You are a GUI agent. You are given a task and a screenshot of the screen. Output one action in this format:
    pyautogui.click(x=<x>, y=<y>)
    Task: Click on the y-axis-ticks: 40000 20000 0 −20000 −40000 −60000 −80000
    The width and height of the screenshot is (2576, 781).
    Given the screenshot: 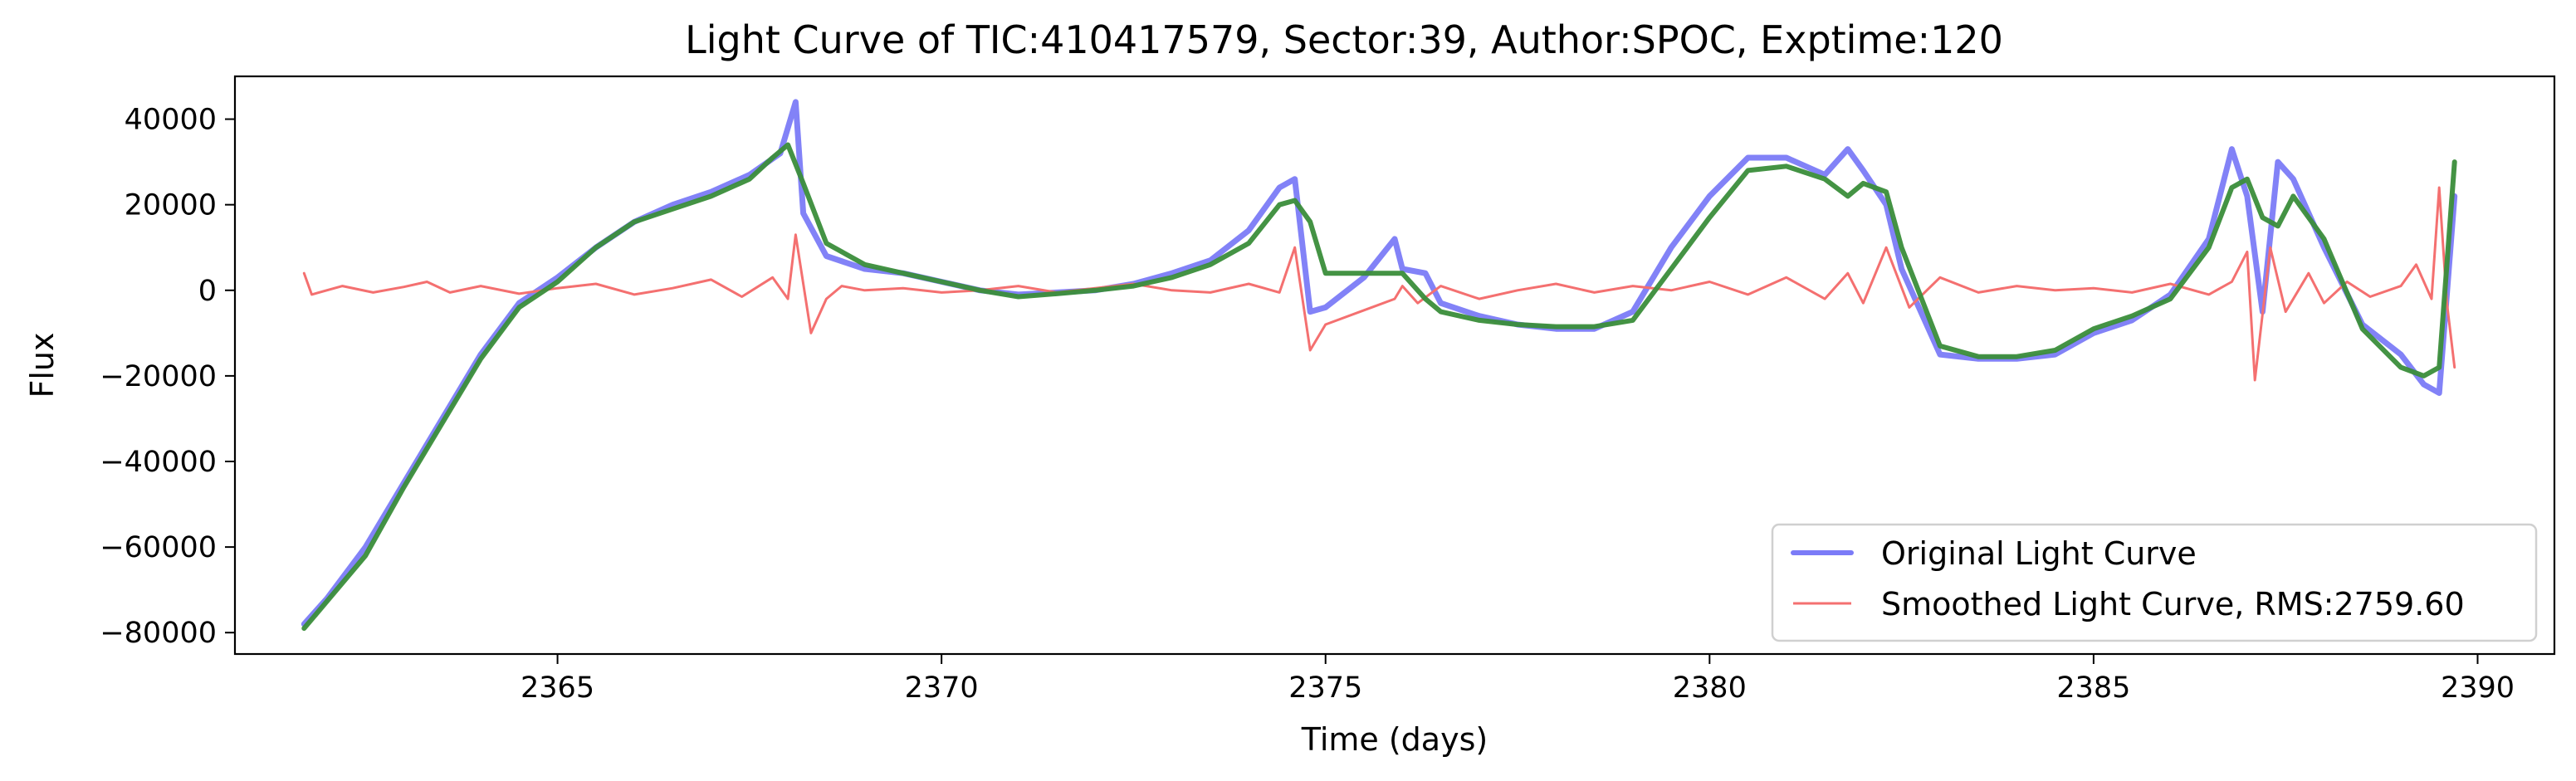 What is the action you would take?
    pyautogui.click(x=167, y=377)
    